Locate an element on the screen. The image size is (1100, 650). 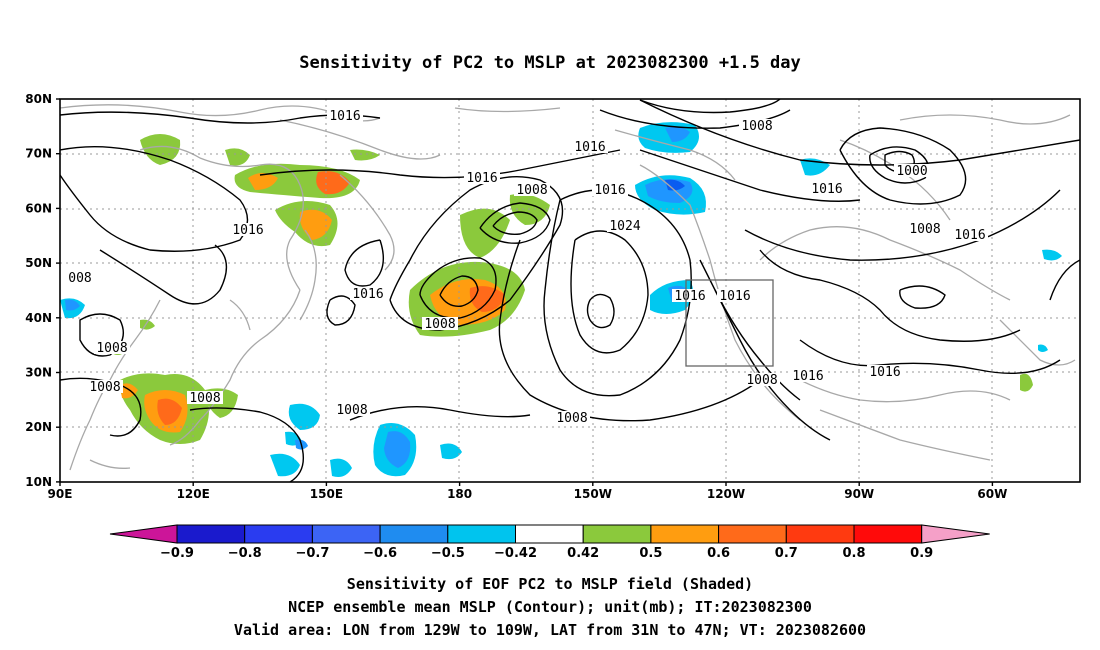
lon-tick-label: 120E is located at coordinates (193, 494).